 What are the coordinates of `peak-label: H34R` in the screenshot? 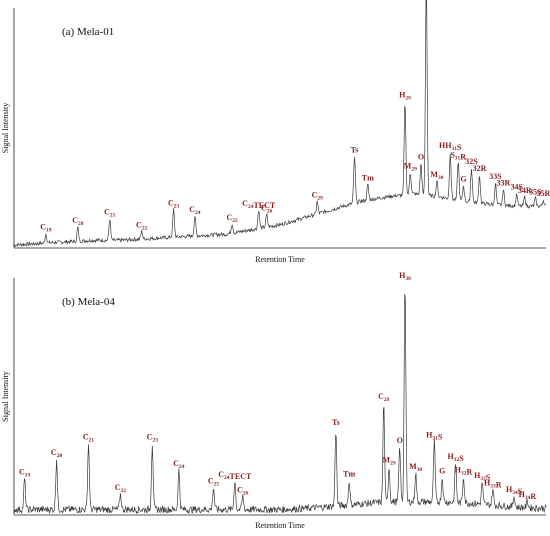 It's located at (528, 495).